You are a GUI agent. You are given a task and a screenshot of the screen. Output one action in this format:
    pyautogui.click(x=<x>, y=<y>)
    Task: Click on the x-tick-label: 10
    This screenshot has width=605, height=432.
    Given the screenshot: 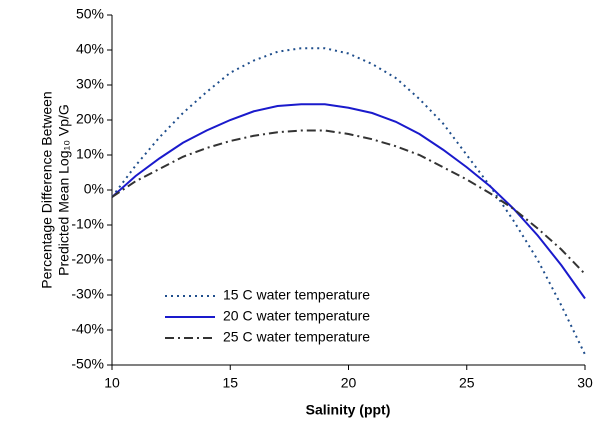 What is the action you would take?
    pyautogui.click(x=112, y=383)
    